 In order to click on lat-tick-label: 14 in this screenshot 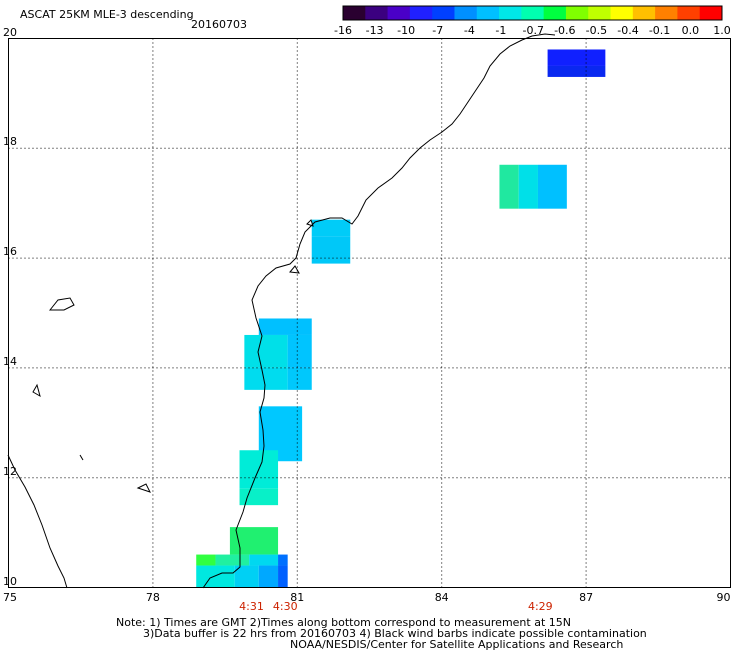, I will do `click(10, 361)`.